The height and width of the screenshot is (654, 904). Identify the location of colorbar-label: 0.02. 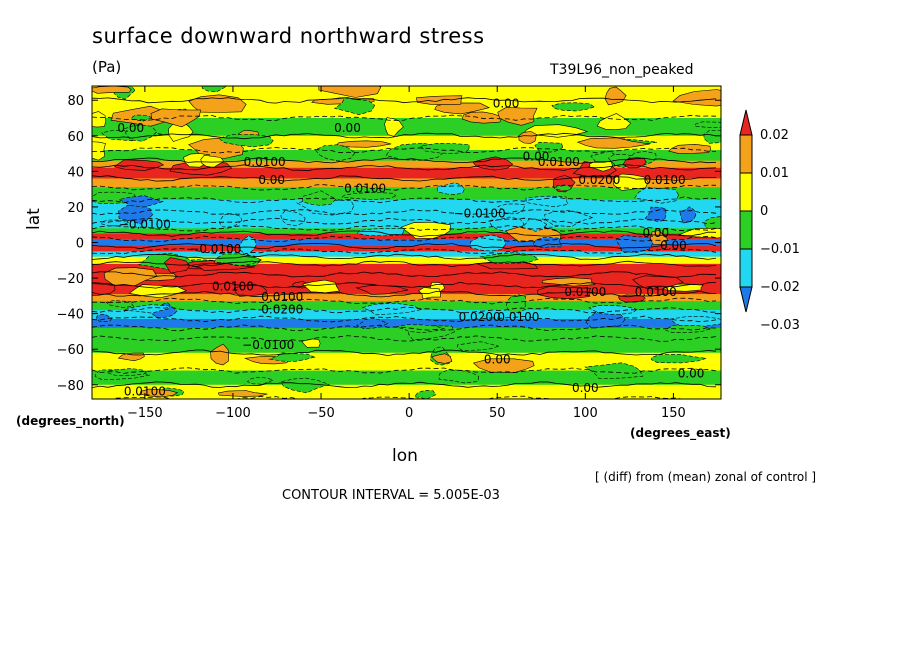
(774, 135).